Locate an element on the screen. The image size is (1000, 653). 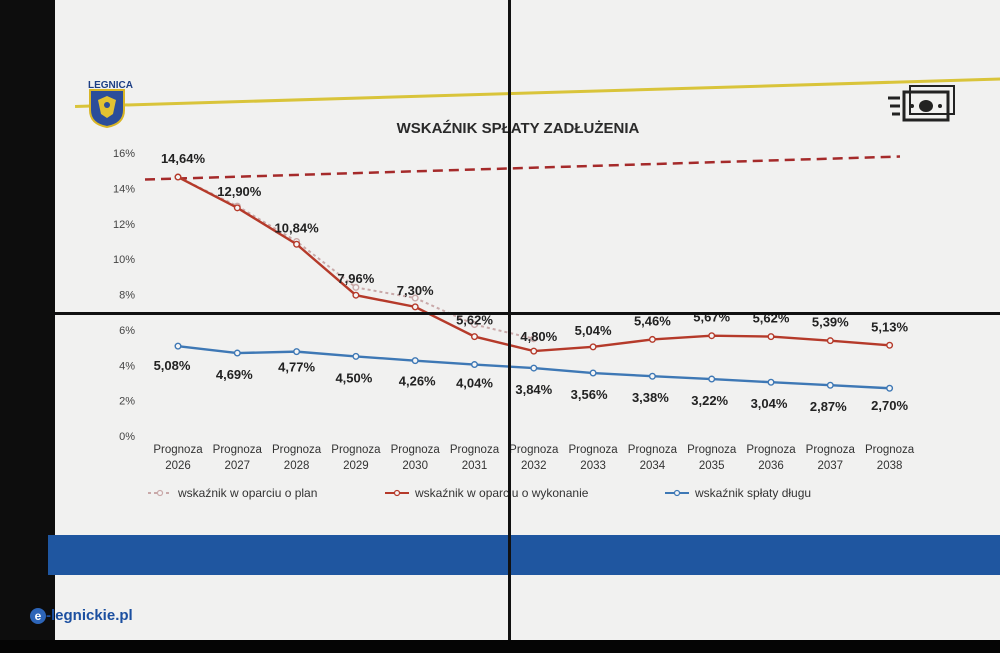
x-tick-label: 2032 is located at coordinates (534, 466).